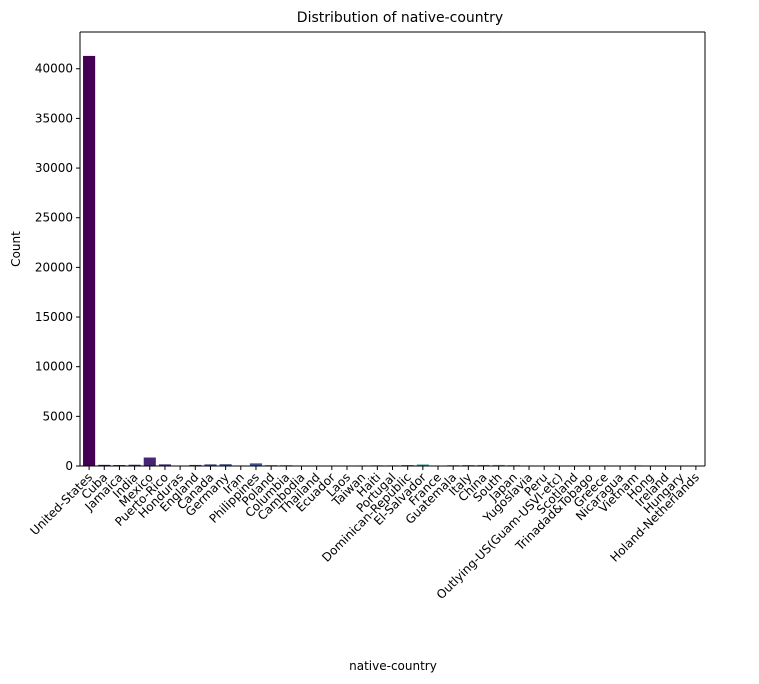  What do you see at coordinates (149, 461) in the screenshot?
I see `bar-mexico` at bounding box center [149, 461].